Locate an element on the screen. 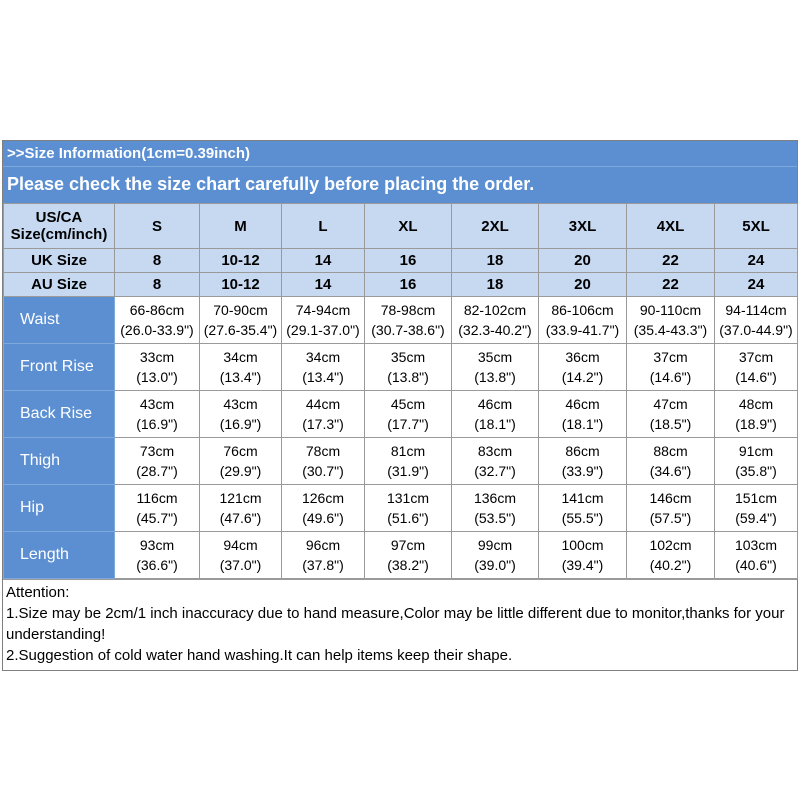 The image size is (800, 800). measurement-cell: 83cm (32.7") is located at coordinates (495, 461).